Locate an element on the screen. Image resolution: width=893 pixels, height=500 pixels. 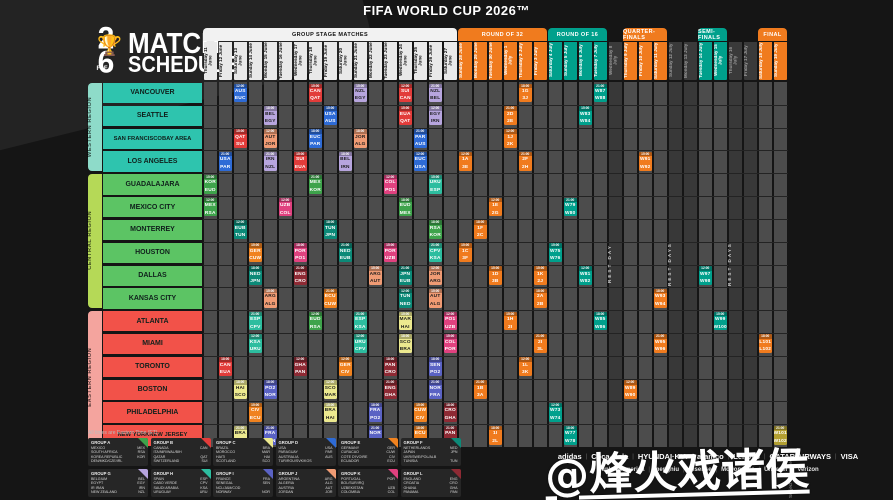
date-header-label: Friday 10 July is located at coordinates (640, 60).